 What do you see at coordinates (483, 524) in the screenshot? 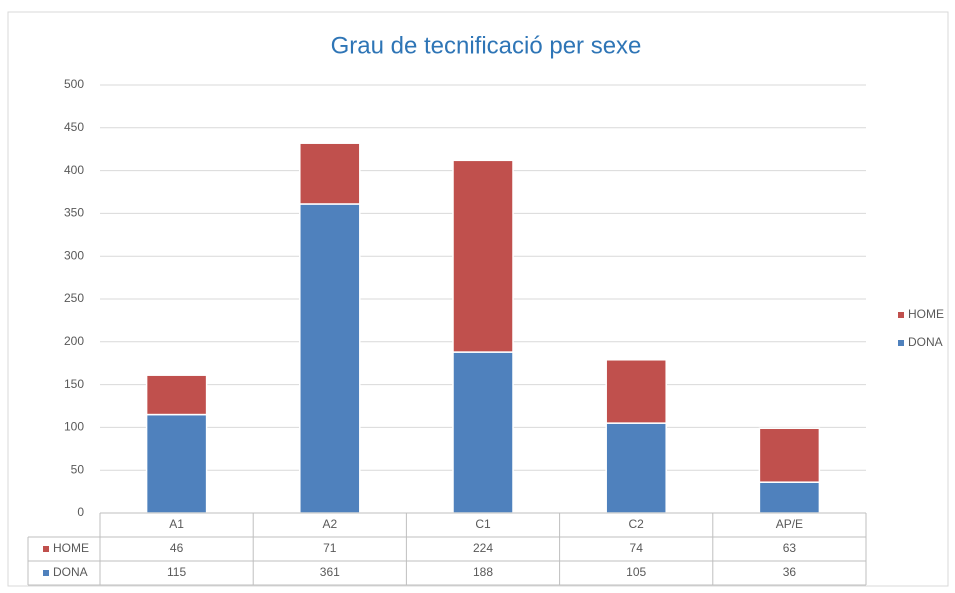
I see `x-tick-label: C1` at bounding box center [483, 524].